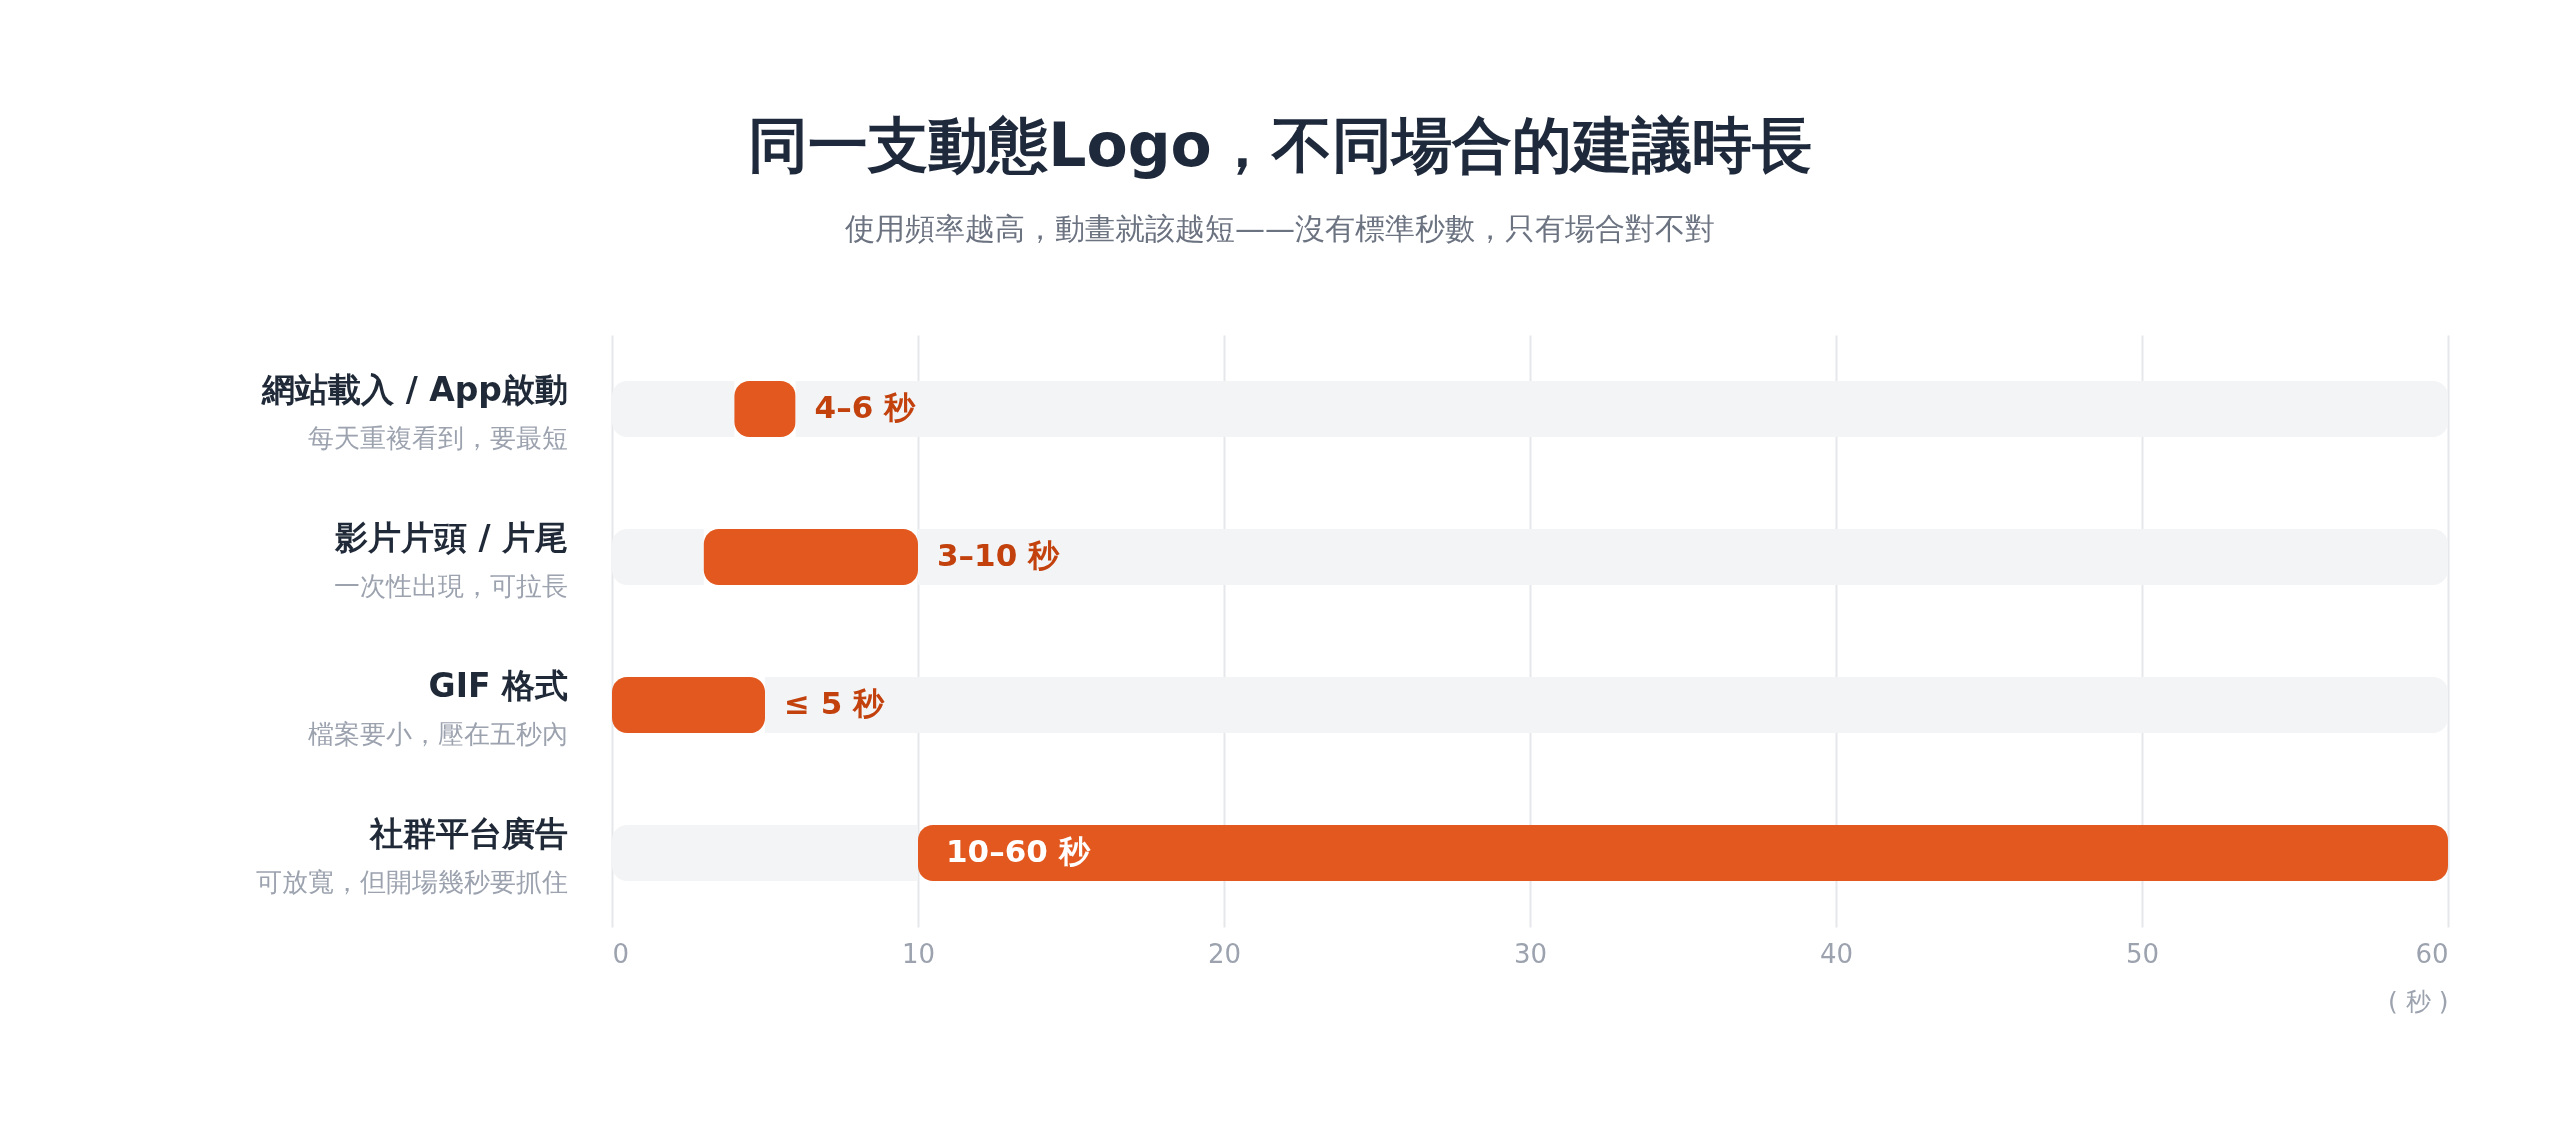 Image resolution: width=2560 pixels, height=1128 pixels. I want to click on text: 可放寬，但開場幾秒要抓住, so click(412, 882).